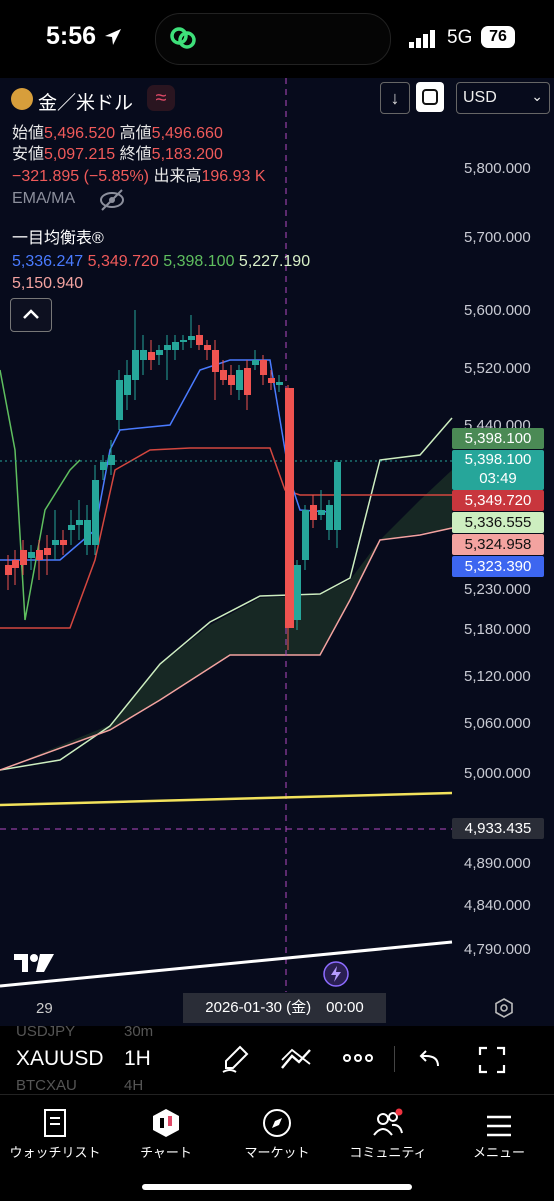 This screenshot has height=1201, width=554. I want to click on tab-community: コミュニティ, so click(388, 1127).